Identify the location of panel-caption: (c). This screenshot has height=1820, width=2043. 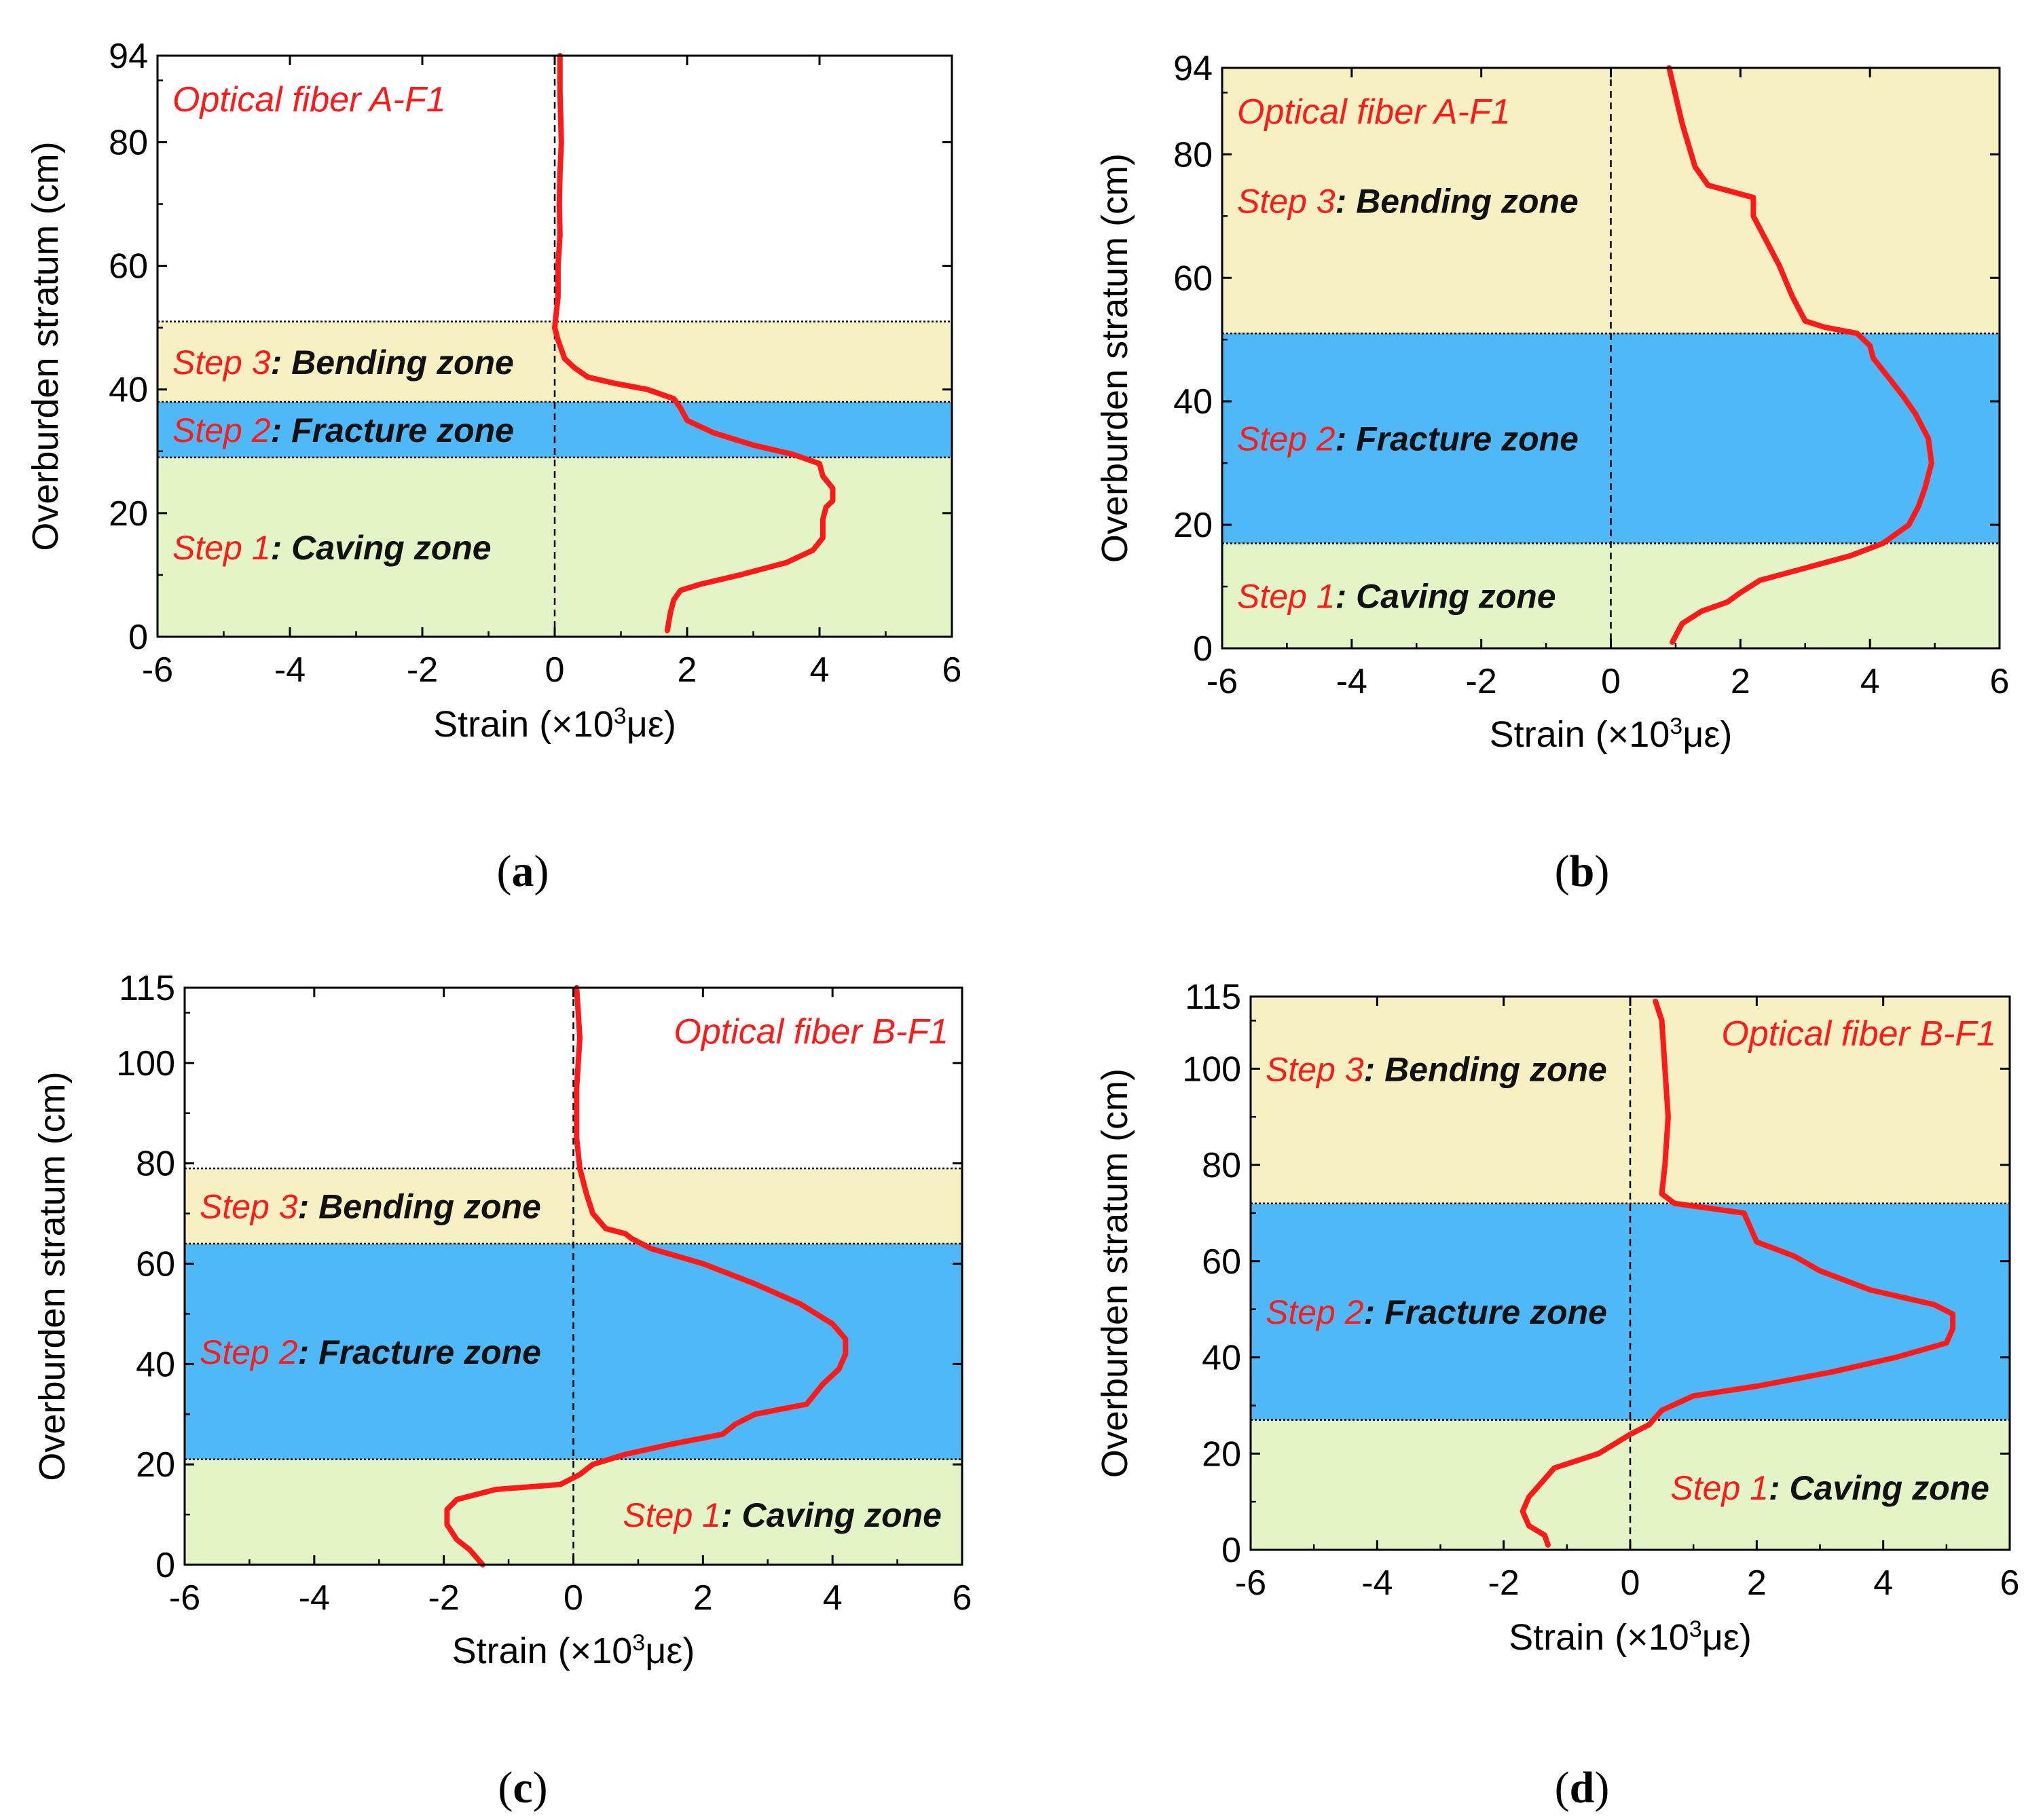
(522, 1788).